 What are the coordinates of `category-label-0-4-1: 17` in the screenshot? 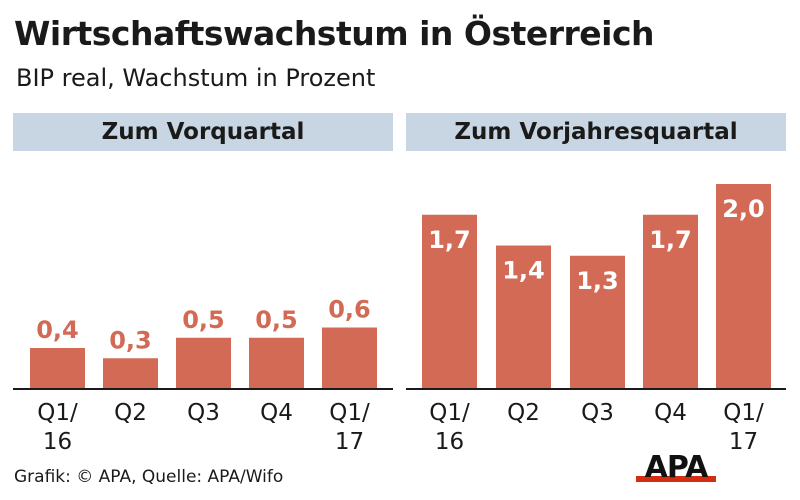 It's located at (349, 442).